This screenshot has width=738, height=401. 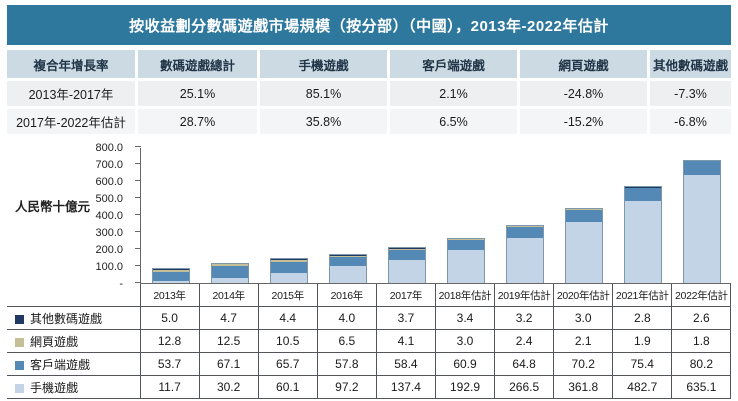 I want to click on y-tick-label: 400.0, so click(x=109, y=216).